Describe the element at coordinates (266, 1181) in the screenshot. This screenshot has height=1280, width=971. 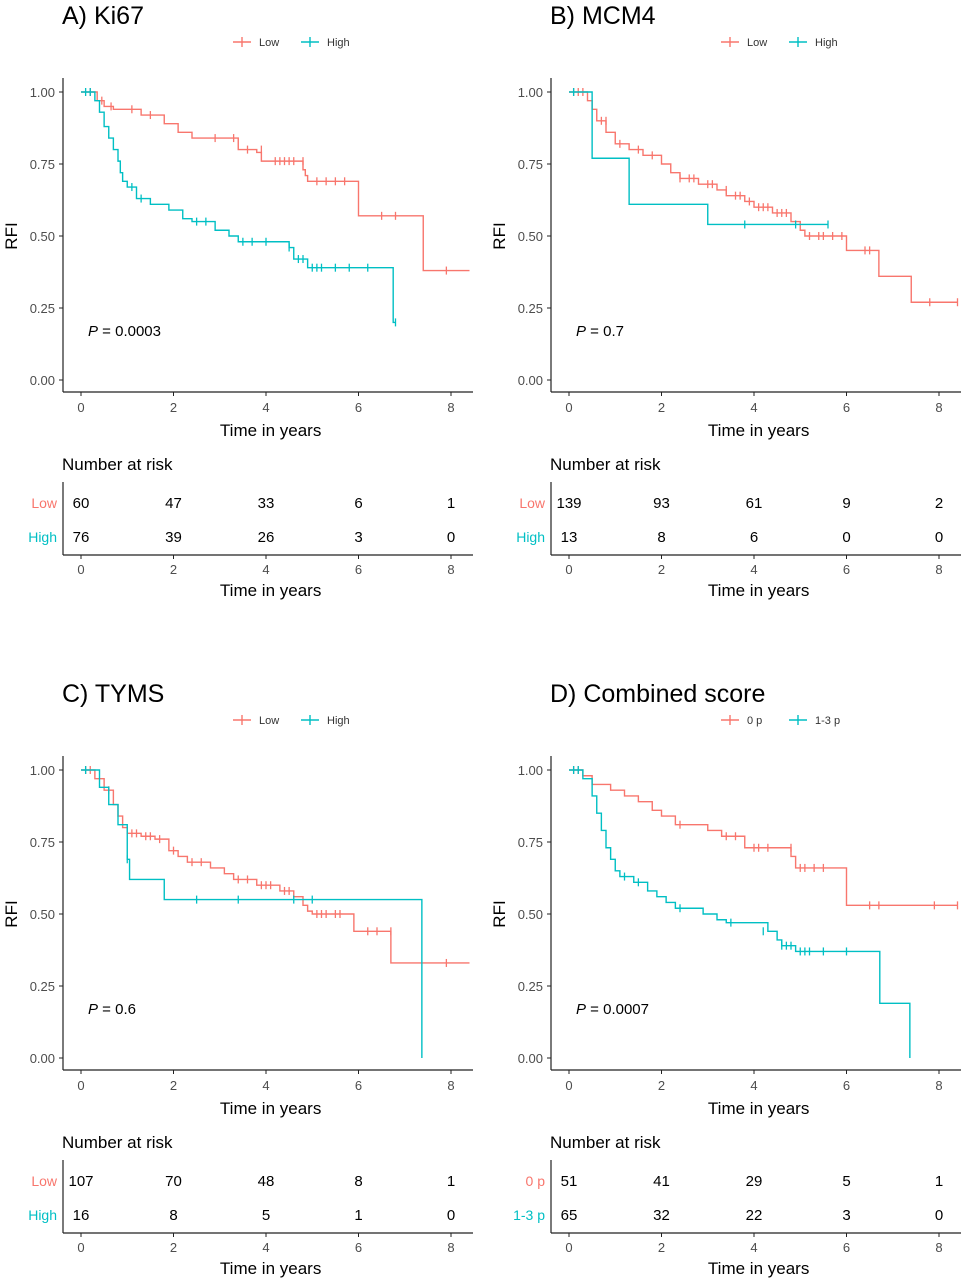
I see `risk-count: 48` at that location.